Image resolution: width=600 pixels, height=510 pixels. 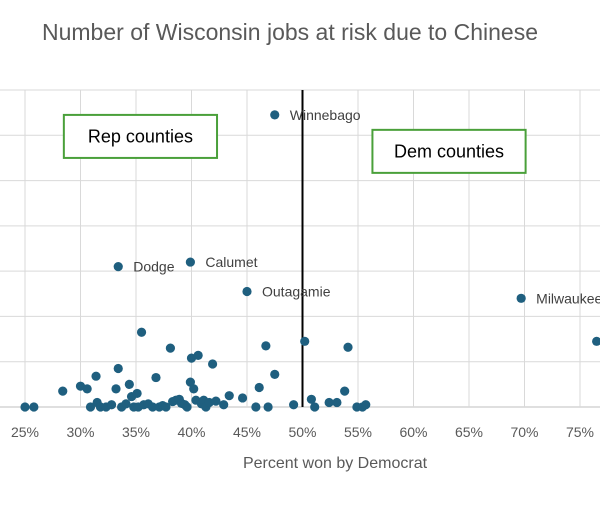 What do you see at coordinates (191, 432) in the screenshot?
I see `x-tick-label: 40%` at bounding box center [191, 432].